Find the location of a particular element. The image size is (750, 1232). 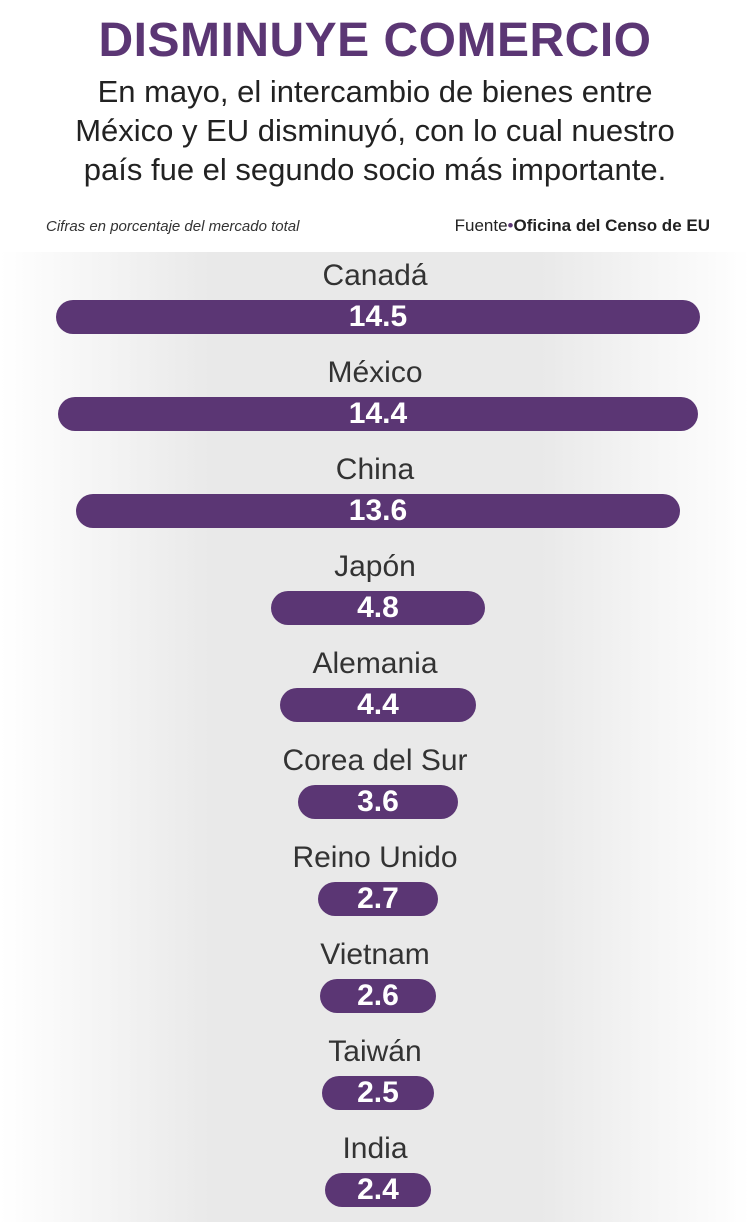

source-prefix: Fuente is located at coordinates (481, 225).